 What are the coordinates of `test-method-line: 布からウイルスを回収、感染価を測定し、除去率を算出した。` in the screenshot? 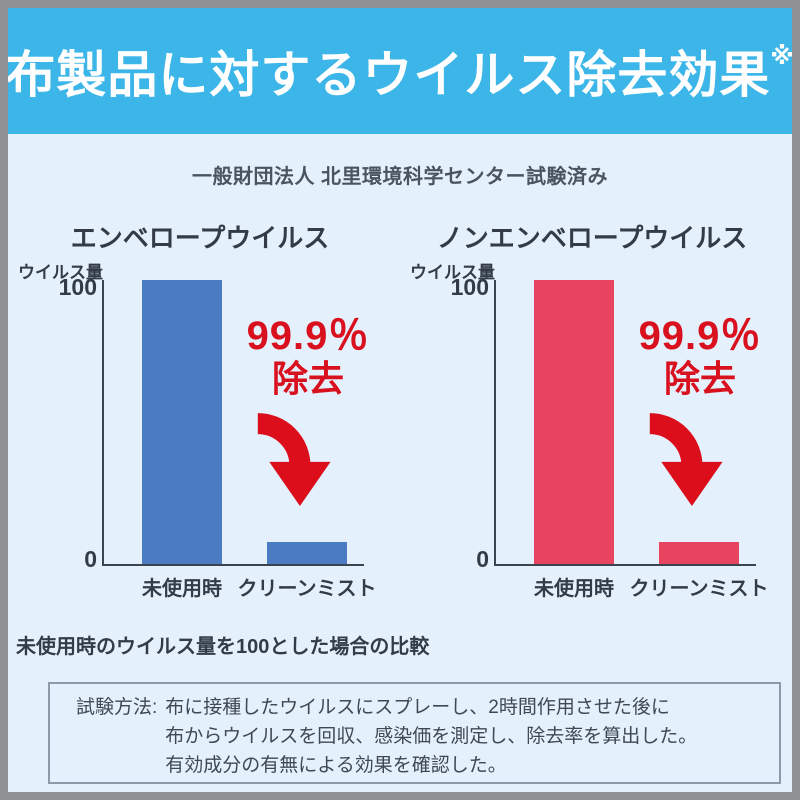 It's located at (431, 736).